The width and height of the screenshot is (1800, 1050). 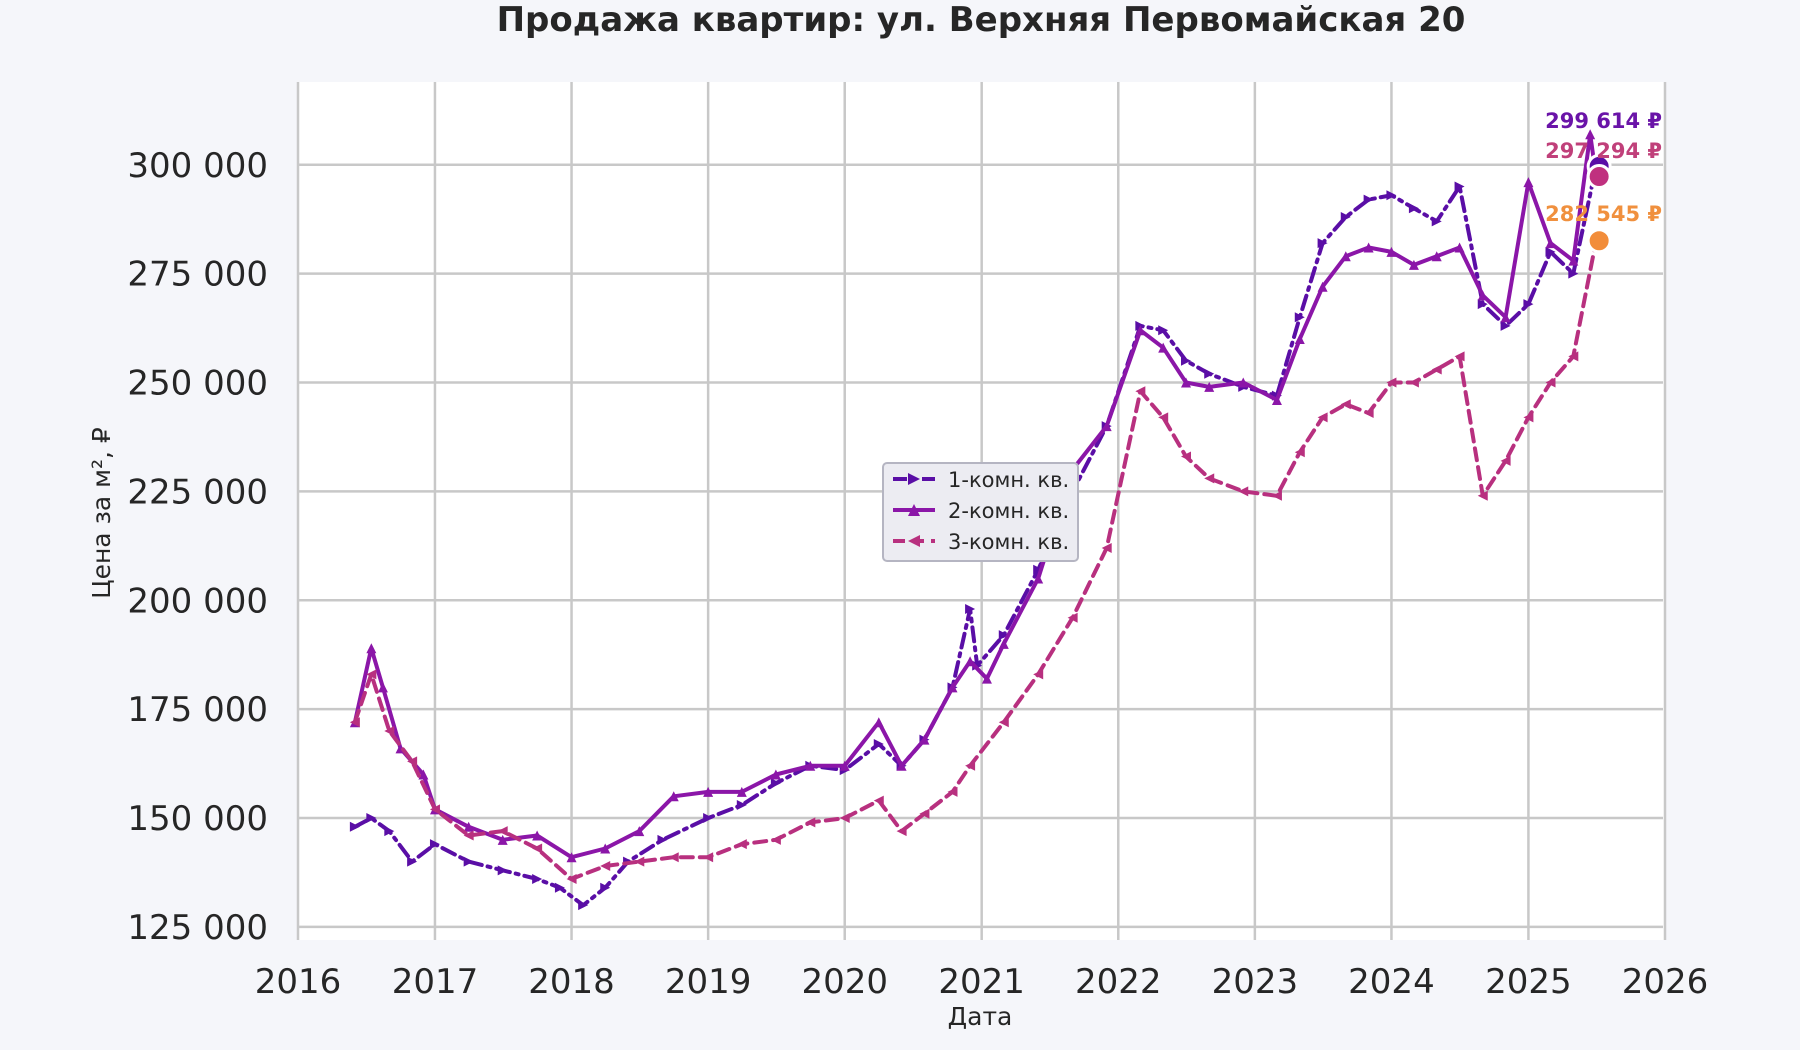 What do you see at coordinates (101, 513) in the screenshot?
I see `y-axis-label: Цена за м², ₽` at bounding box center [101, 513].